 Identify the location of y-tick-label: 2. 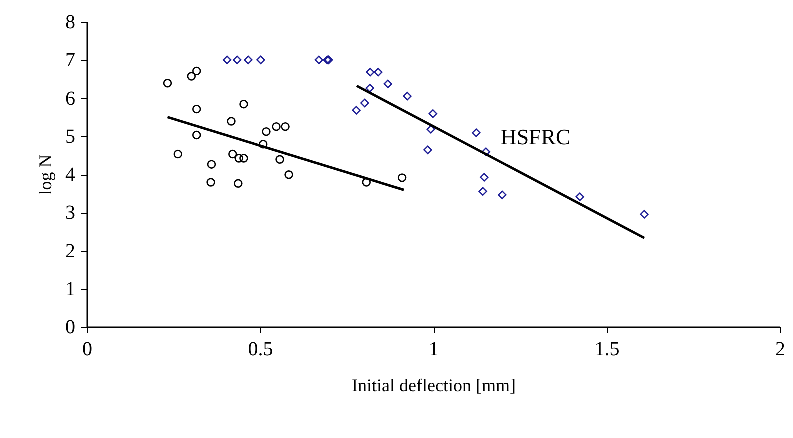
(71, 251).